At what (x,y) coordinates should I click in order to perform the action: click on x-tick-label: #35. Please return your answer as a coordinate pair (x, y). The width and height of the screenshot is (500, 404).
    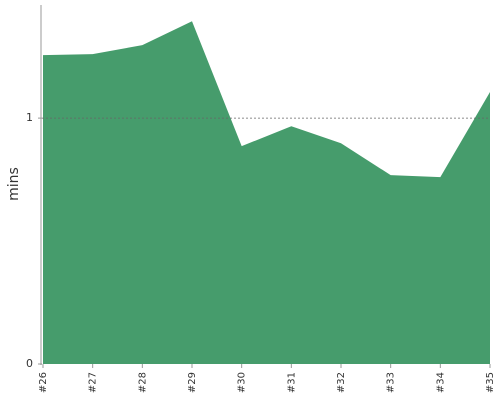
    Looking at the image, I should click on (490, 382).